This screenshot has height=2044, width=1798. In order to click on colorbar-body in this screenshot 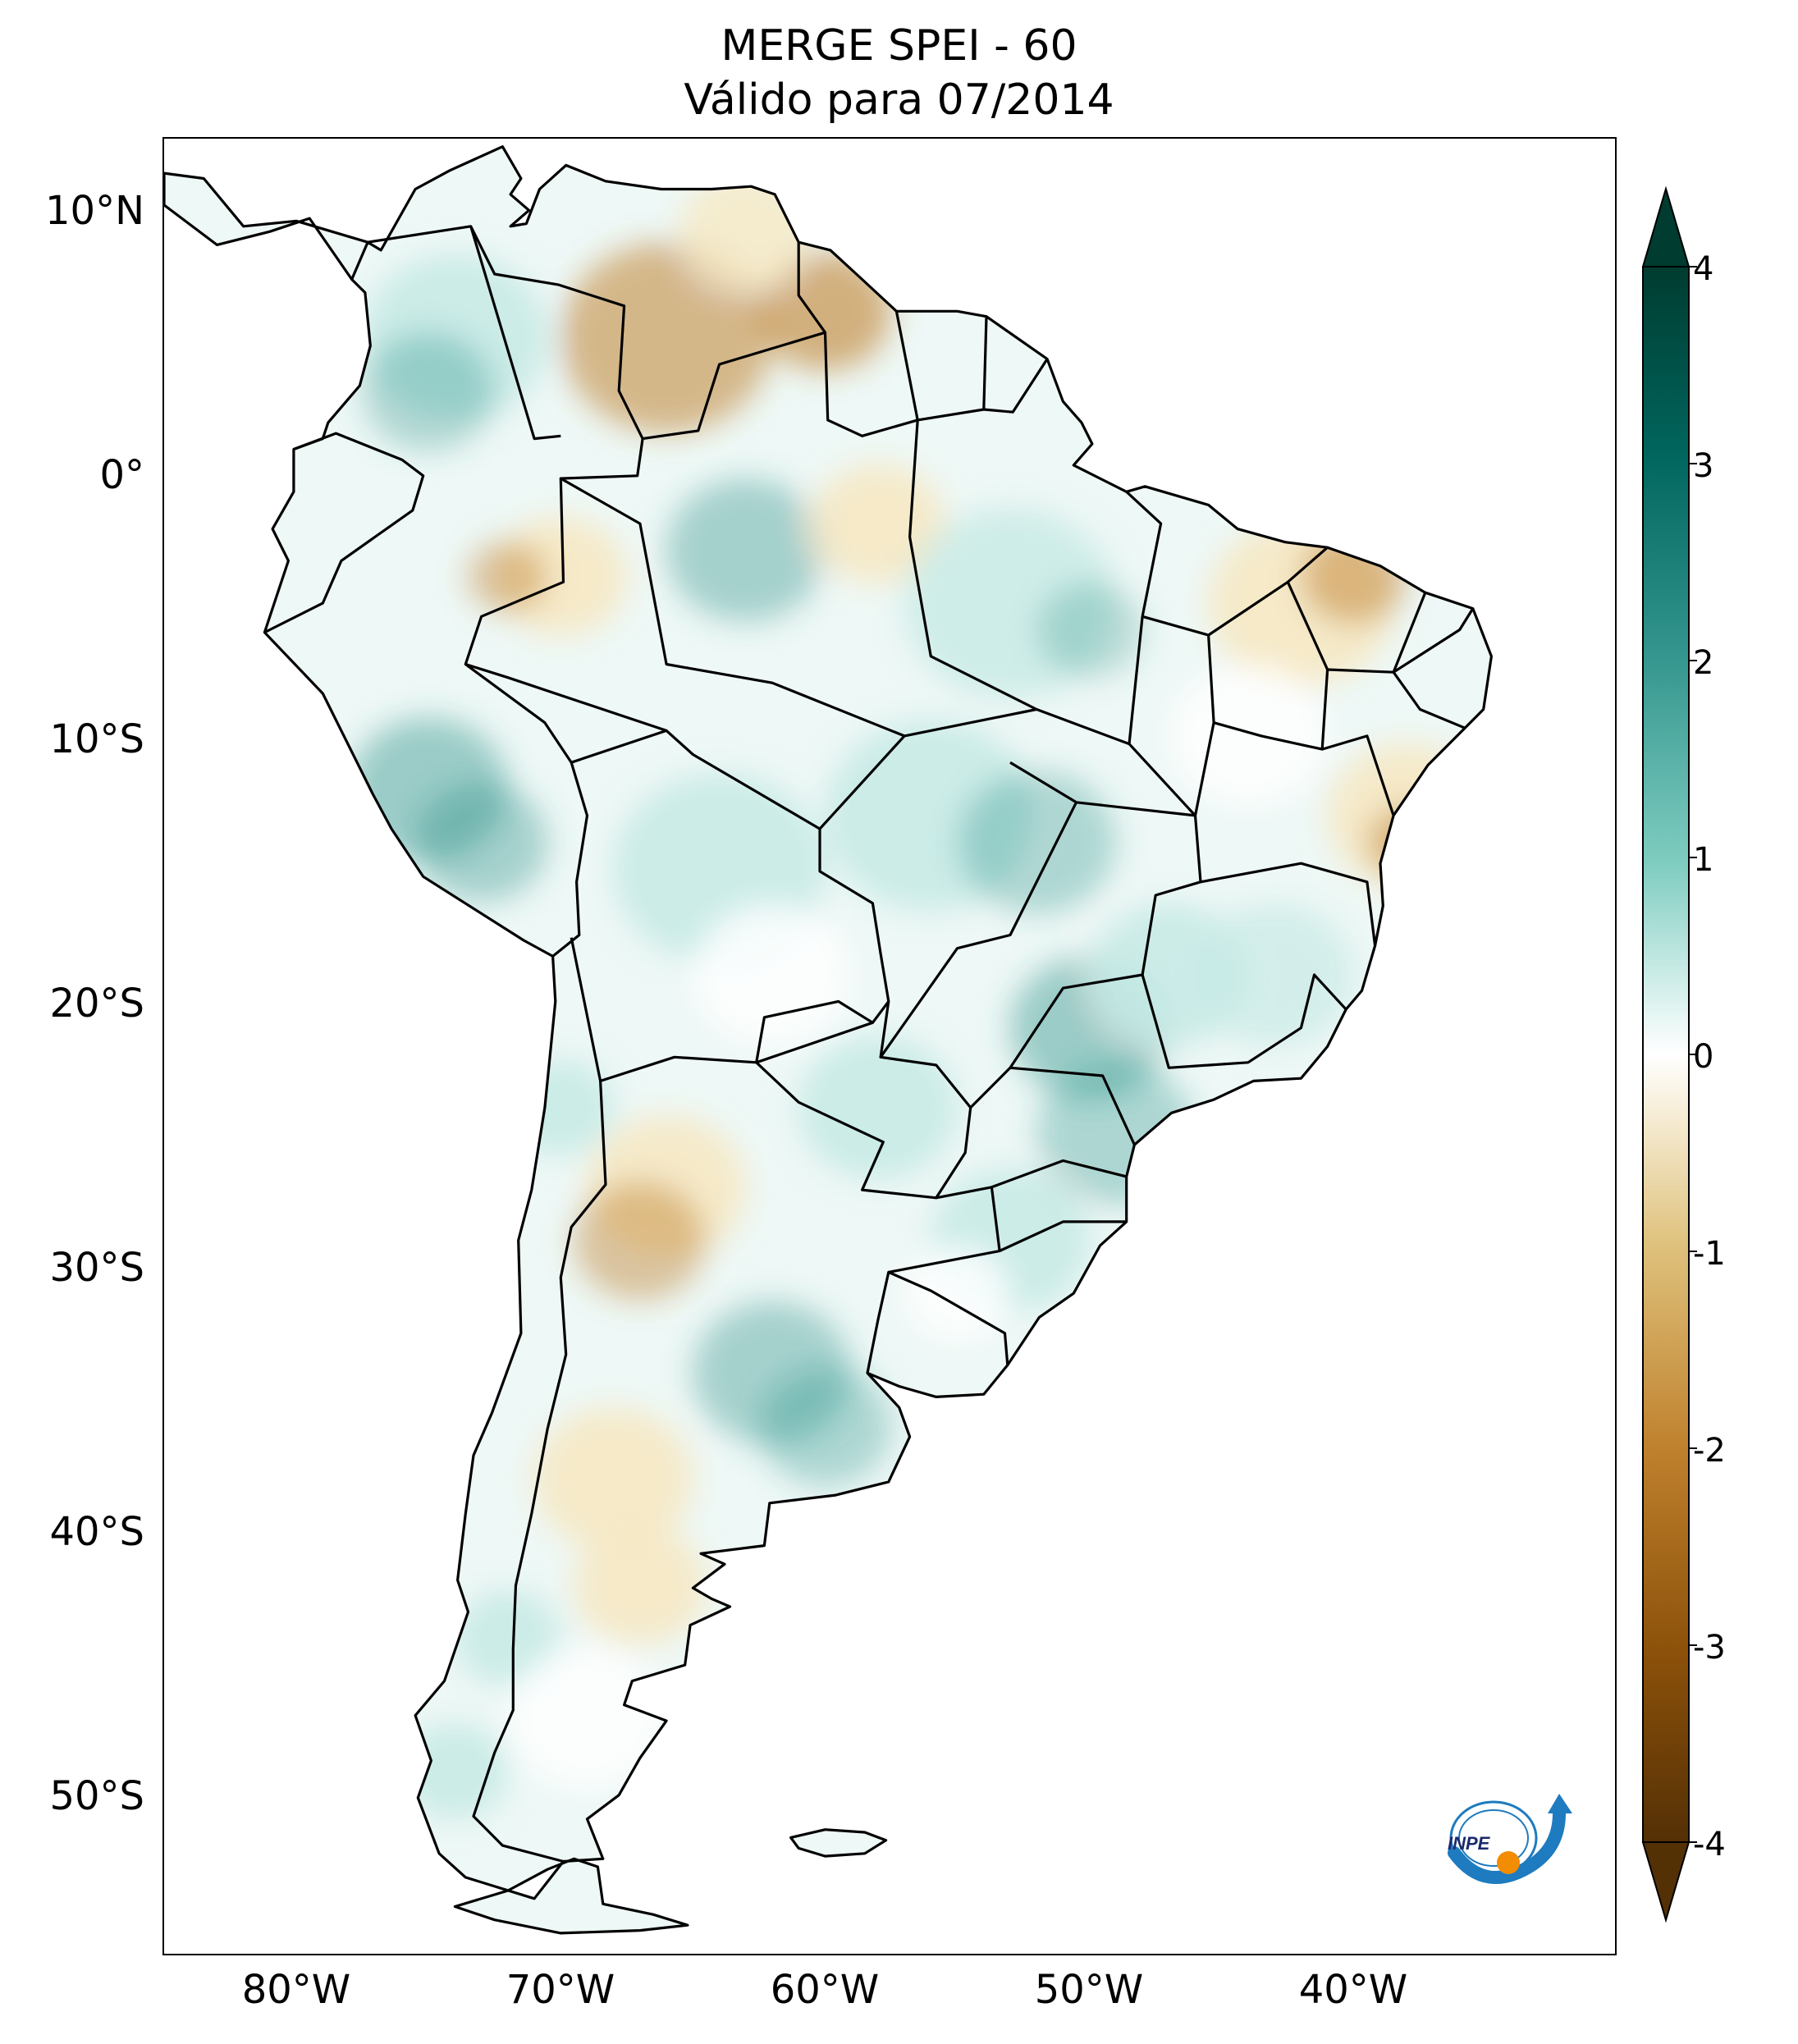, I will do `click(1666, 1054)`.